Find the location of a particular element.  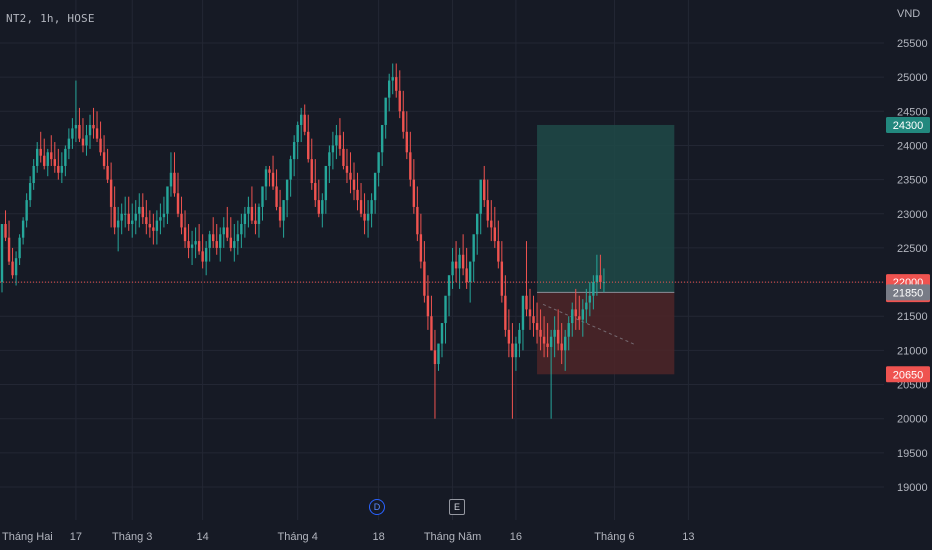

position-zones is located at coordinates (606, 249).